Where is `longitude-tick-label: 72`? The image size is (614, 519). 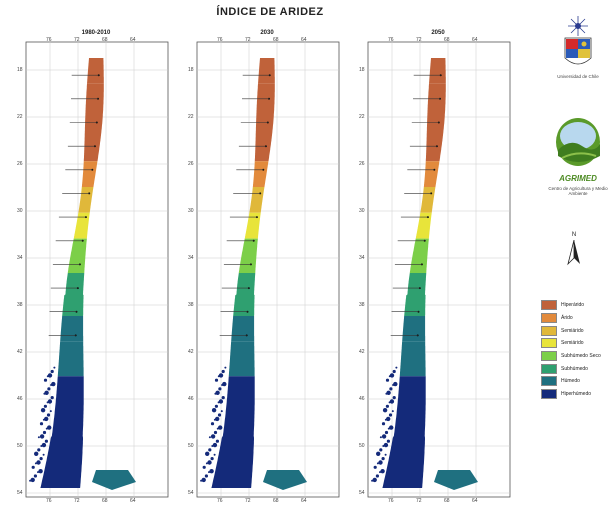
longitude-tick-label: 72 is located at coordinates (419, 40).